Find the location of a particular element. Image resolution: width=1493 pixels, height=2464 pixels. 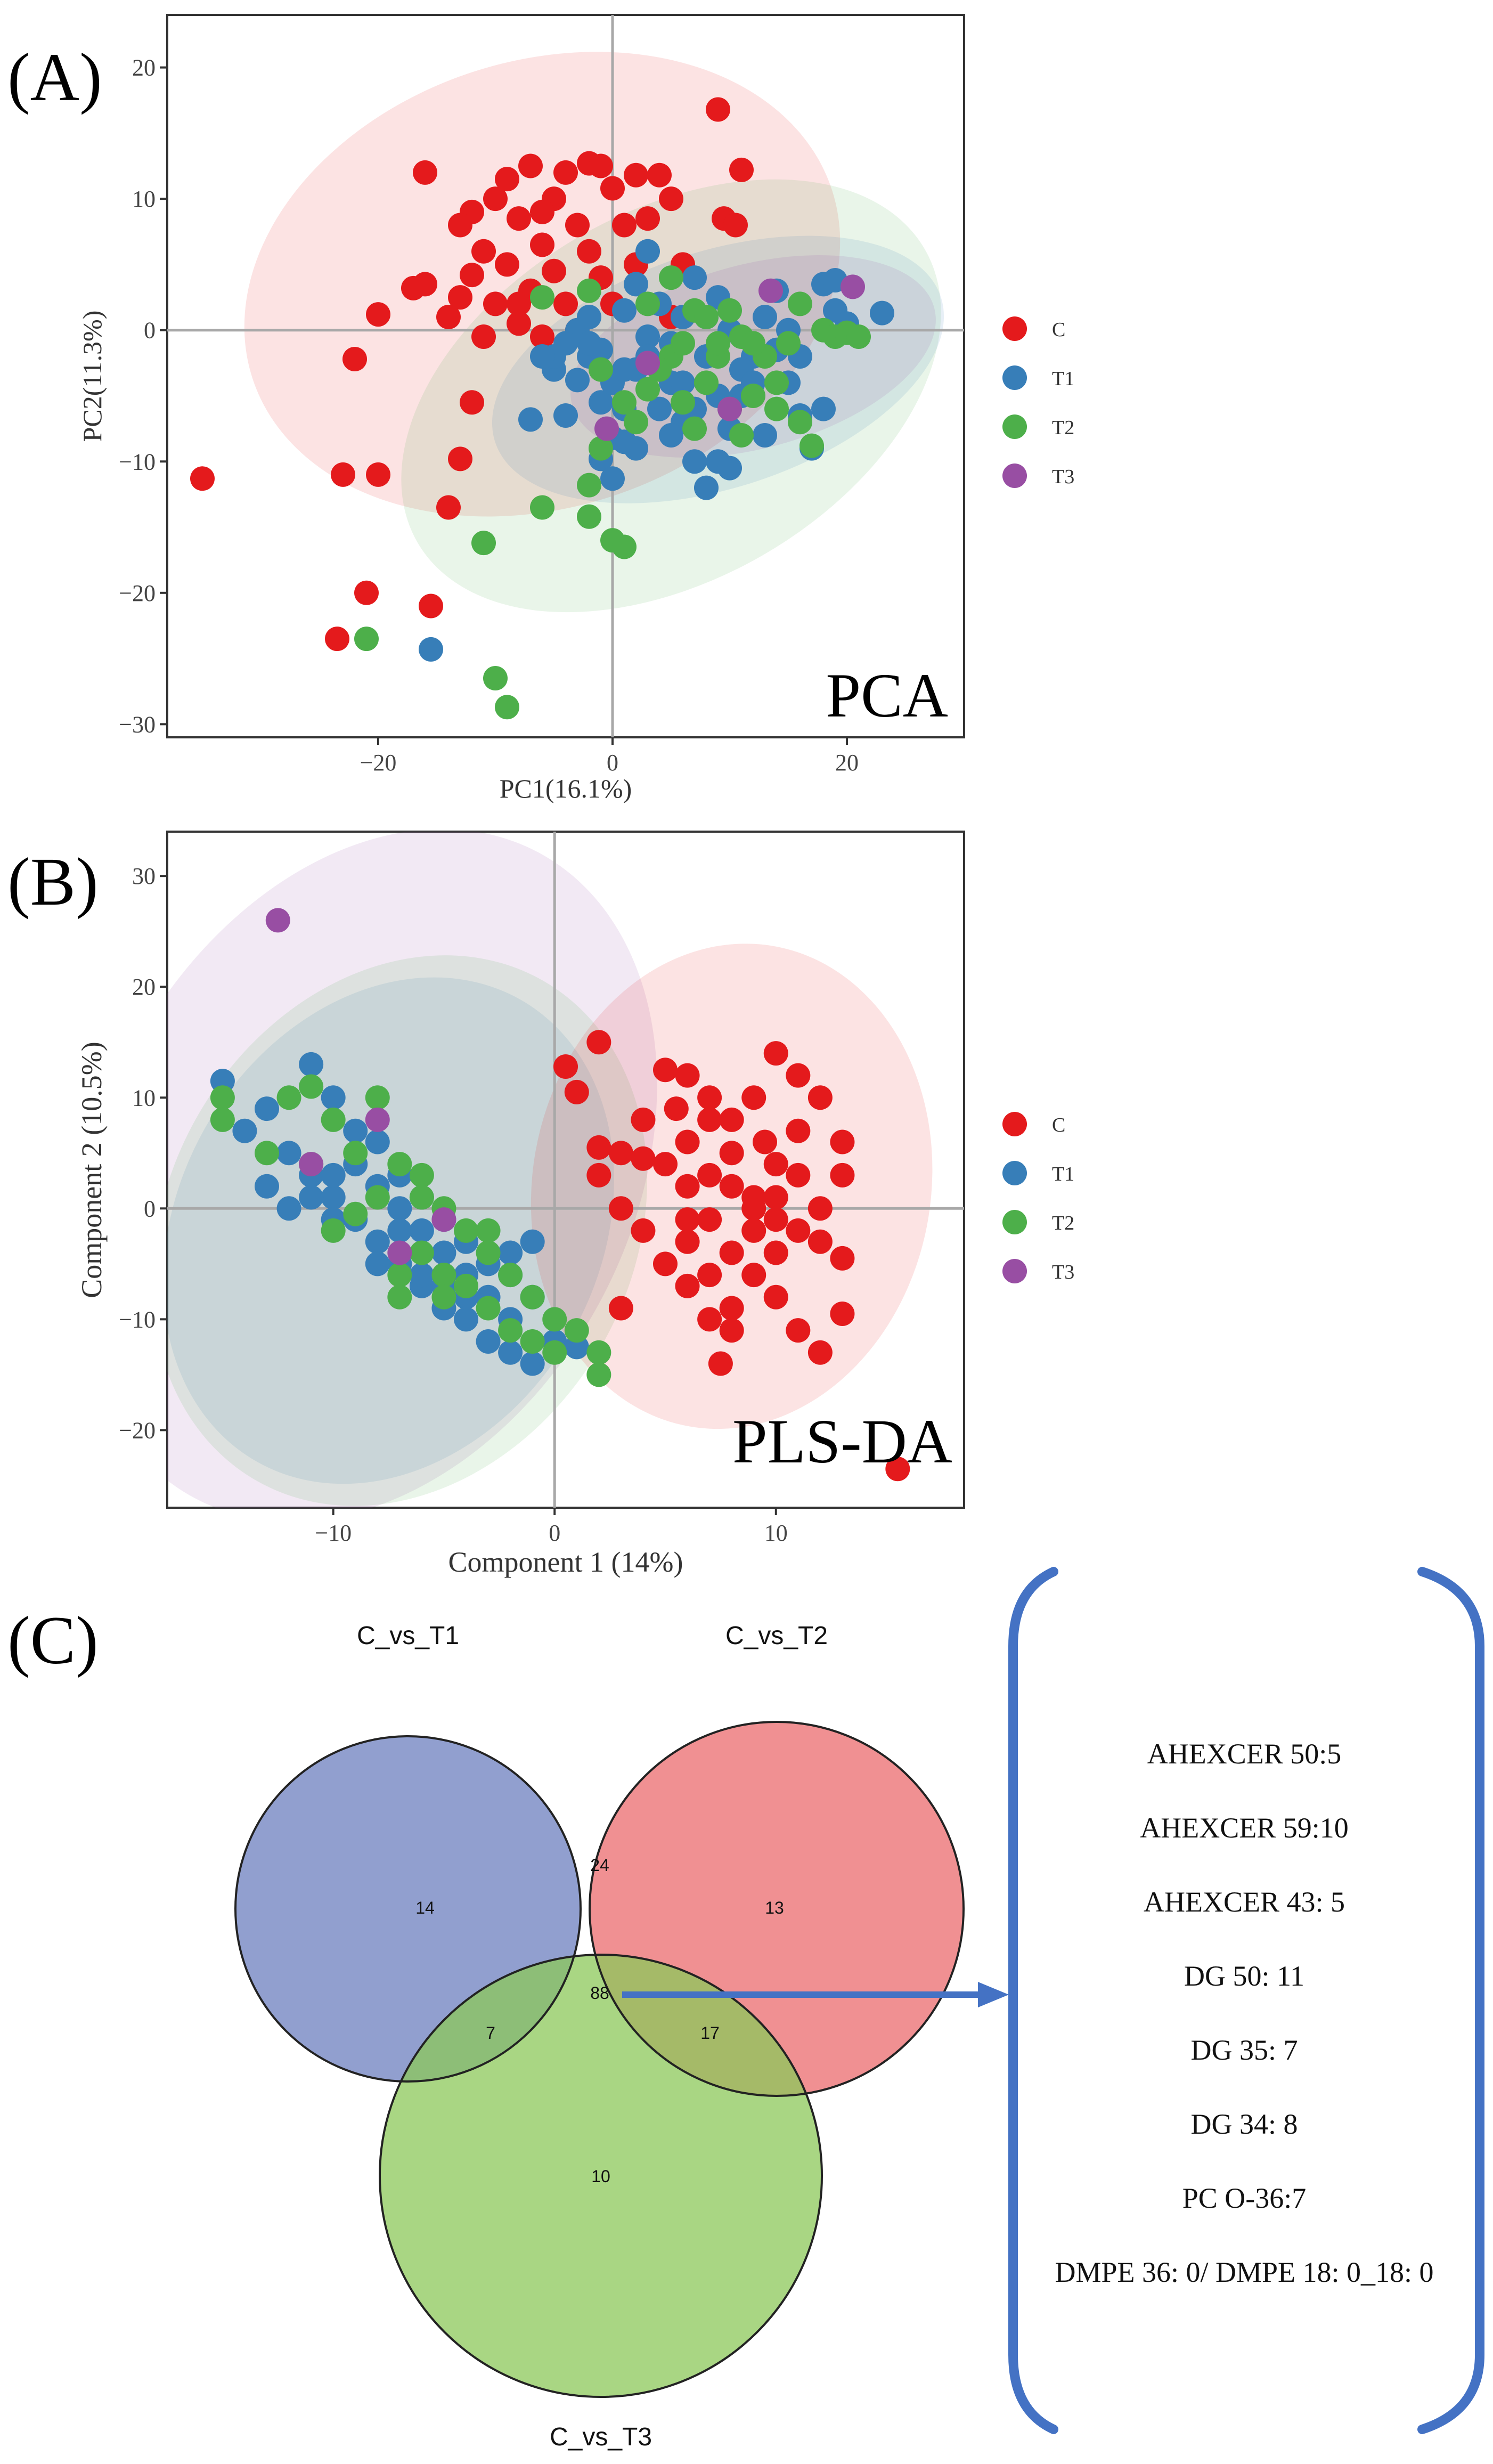

legend-label-t1: T1 is located at coordinates (1063, 379).